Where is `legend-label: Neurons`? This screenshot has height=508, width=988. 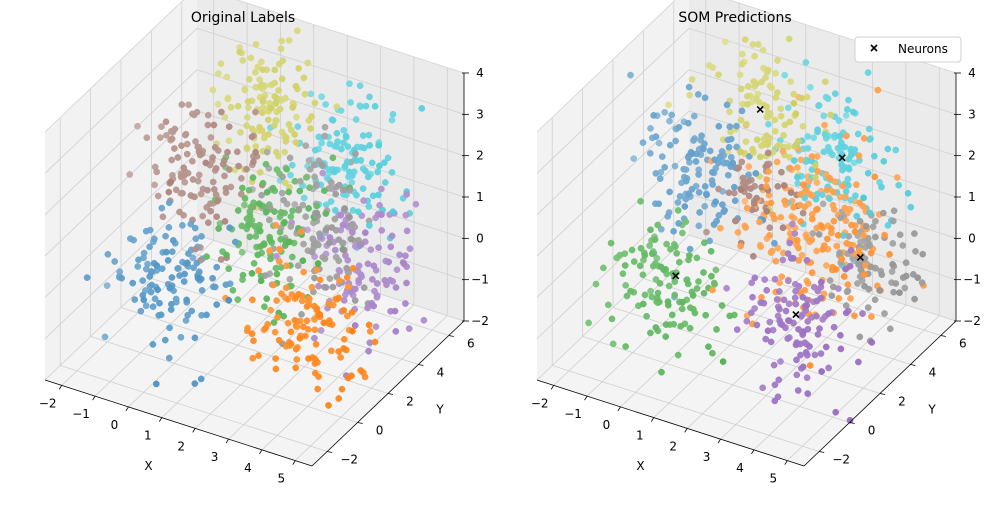
legend-label: Neurons is located at coordinates (923, 49).